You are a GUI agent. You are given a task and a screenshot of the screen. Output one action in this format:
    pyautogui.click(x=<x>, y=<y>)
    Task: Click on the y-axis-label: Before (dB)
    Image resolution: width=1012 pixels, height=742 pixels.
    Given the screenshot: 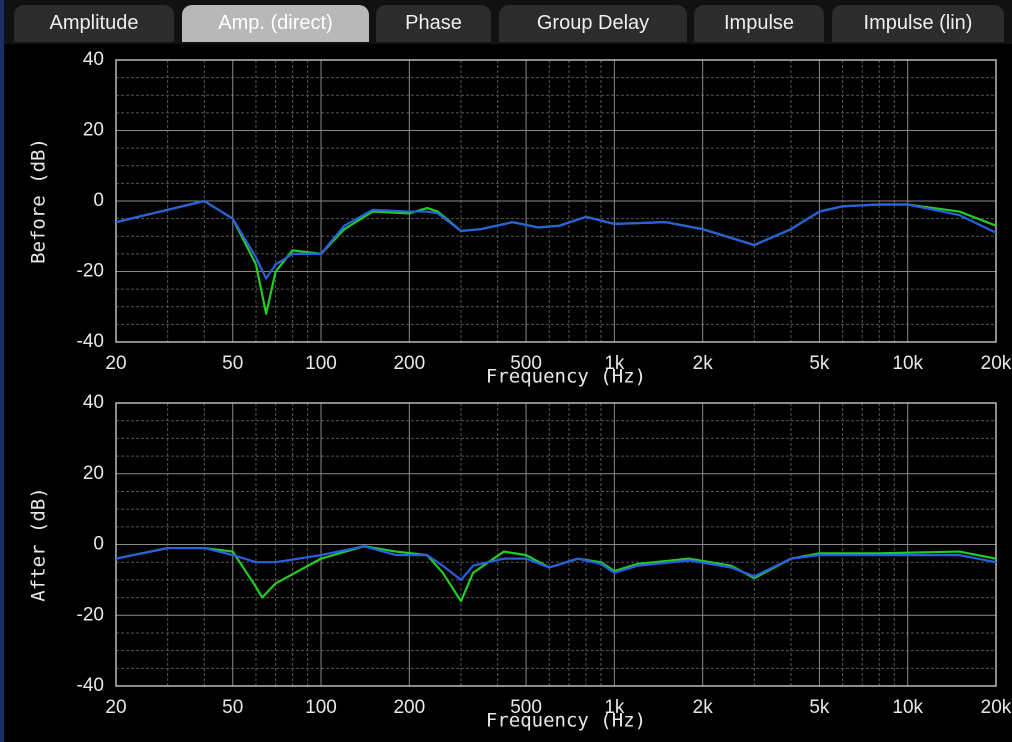 What is the action you would take?
    pyautogui.click(x=39, y=201)
    